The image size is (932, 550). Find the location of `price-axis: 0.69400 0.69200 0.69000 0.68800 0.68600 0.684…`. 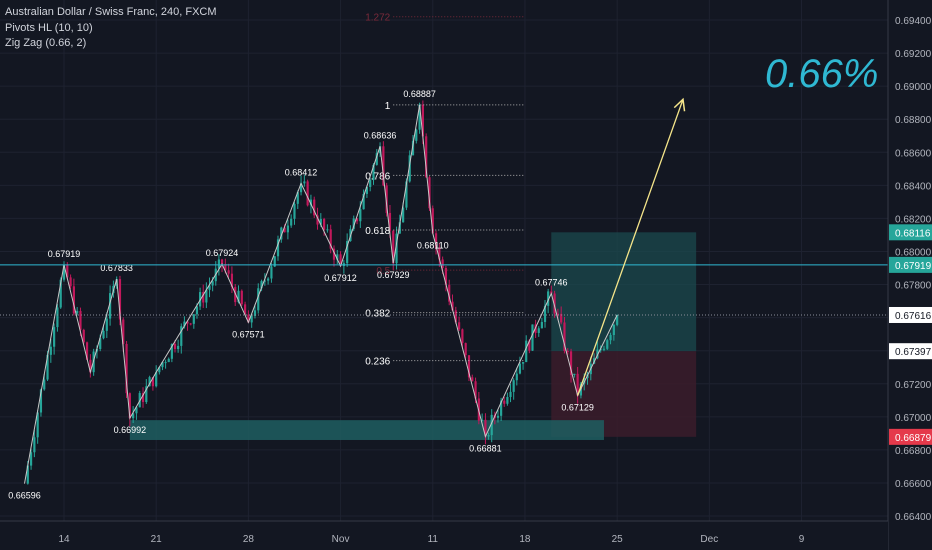

price-axis: 0.69400 0.69200 0.69000 0.68800 0.68600 0.684… is located at coordinates (909, 275).